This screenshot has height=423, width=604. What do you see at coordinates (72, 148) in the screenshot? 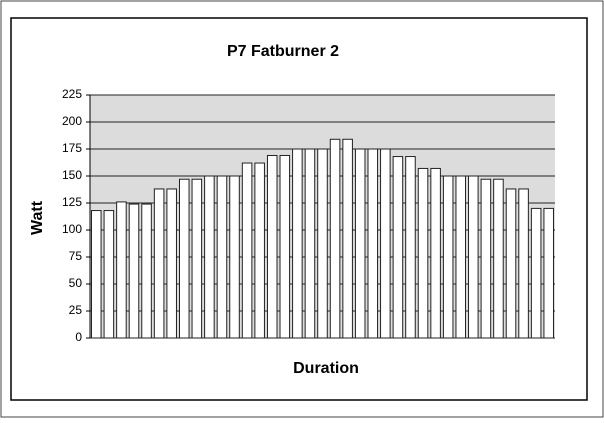
I see `y-tick-label: 175` at bounding box center [72, 148].